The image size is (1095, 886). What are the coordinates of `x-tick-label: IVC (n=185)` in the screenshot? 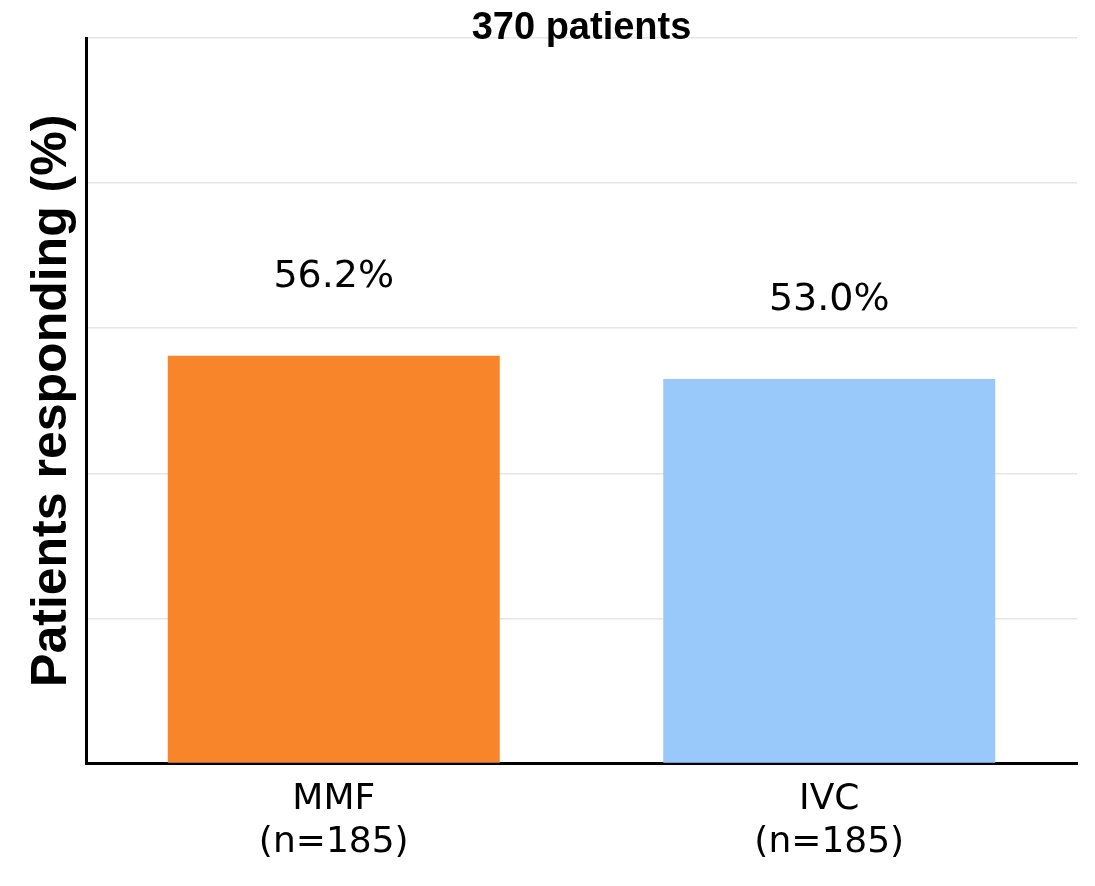 It's located at (829, 817).